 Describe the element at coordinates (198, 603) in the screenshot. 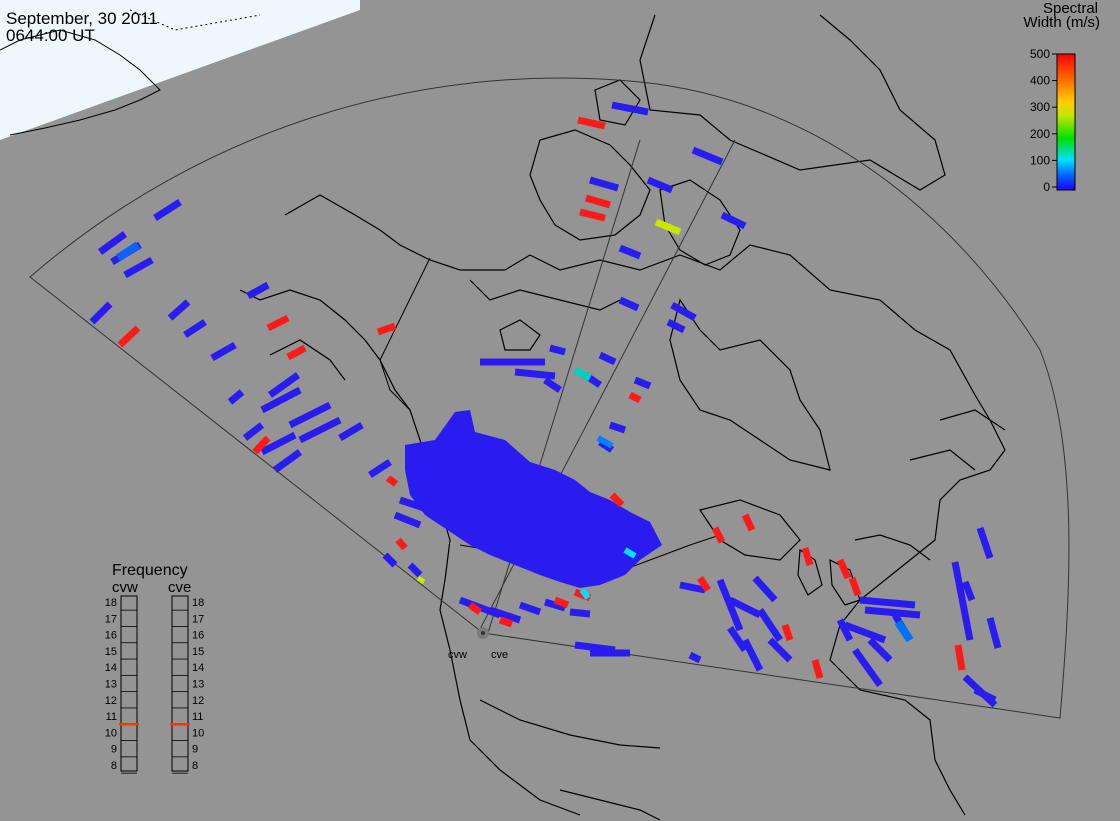

I see `frequency-tick-label: 18` at that location.